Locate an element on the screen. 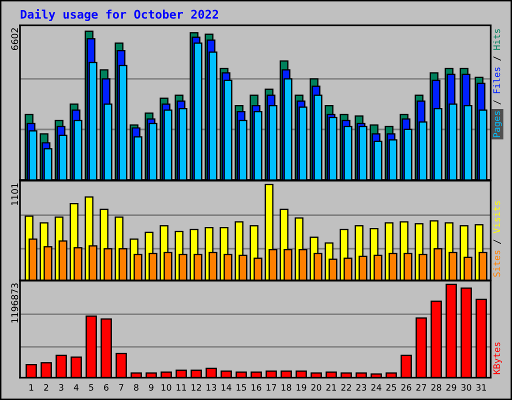  x-tick-label: 11 is located at coordinates (181, 387).